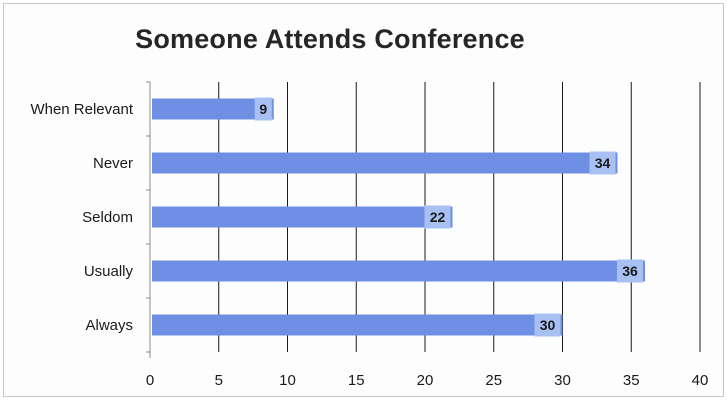  I want to click on data-label: 36, so click(630, 271).